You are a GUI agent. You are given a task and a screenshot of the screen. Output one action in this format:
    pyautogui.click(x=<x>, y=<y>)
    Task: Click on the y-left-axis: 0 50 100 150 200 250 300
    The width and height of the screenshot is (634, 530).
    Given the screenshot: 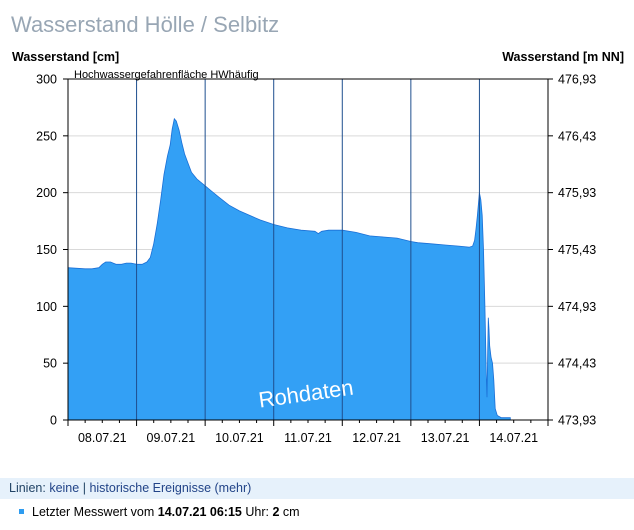 What is the action you would take?
    pyautogui.click(x=52, y=250)
    